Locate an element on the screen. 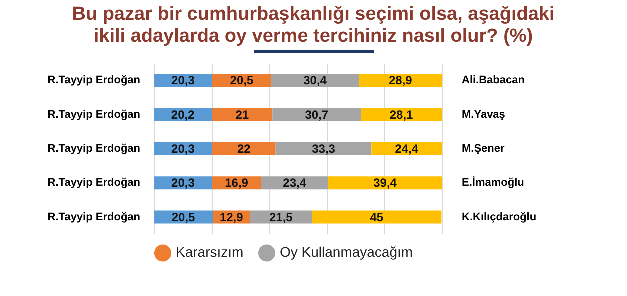 This screenshot has width=627, height=296. data-label: 30,4 is located at coordinates (316, 81).